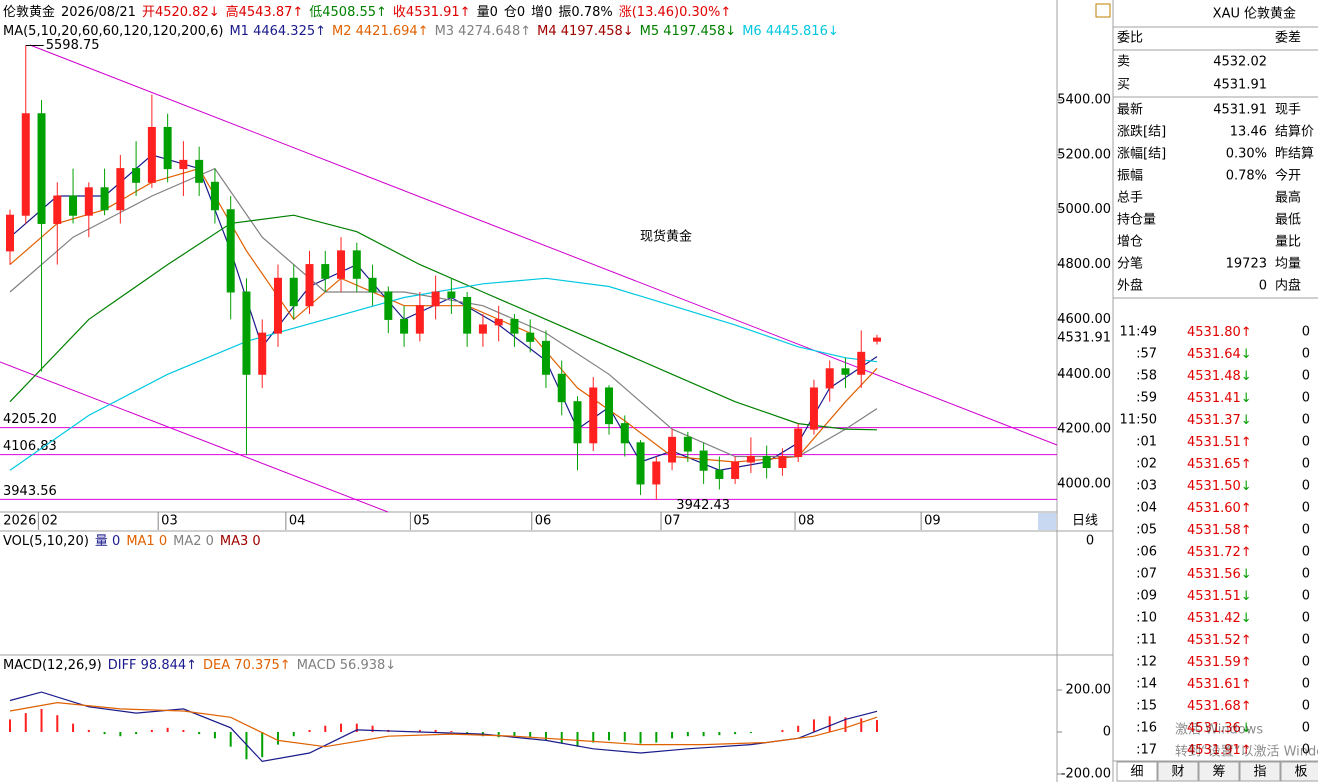  I want to click on trade-time: :11, so click(1146, 640).